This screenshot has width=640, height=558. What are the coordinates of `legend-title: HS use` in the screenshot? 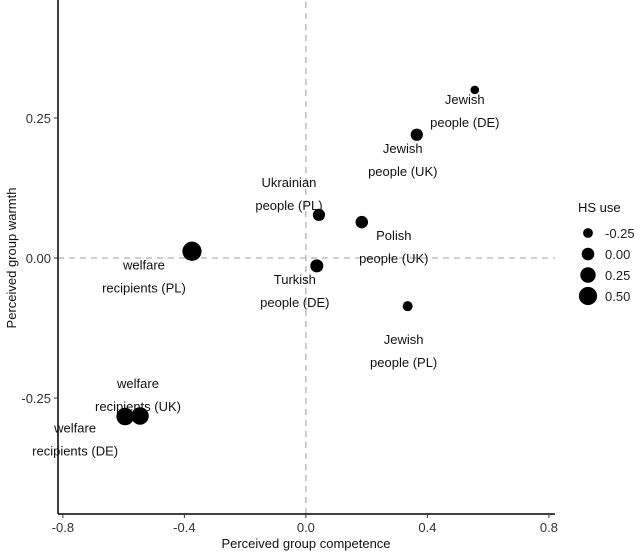 It's located at (599, 207).